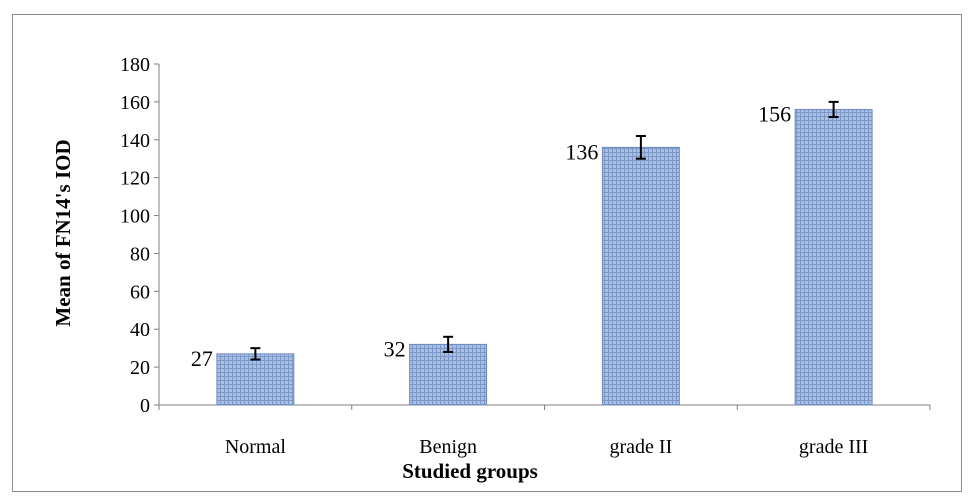 The width and height of the screenshot is (972, 498). What do you see at coordinates (641, 447) in the screenshot?
I see `x-tick-label: grade II` at bounding box center [641, 447].